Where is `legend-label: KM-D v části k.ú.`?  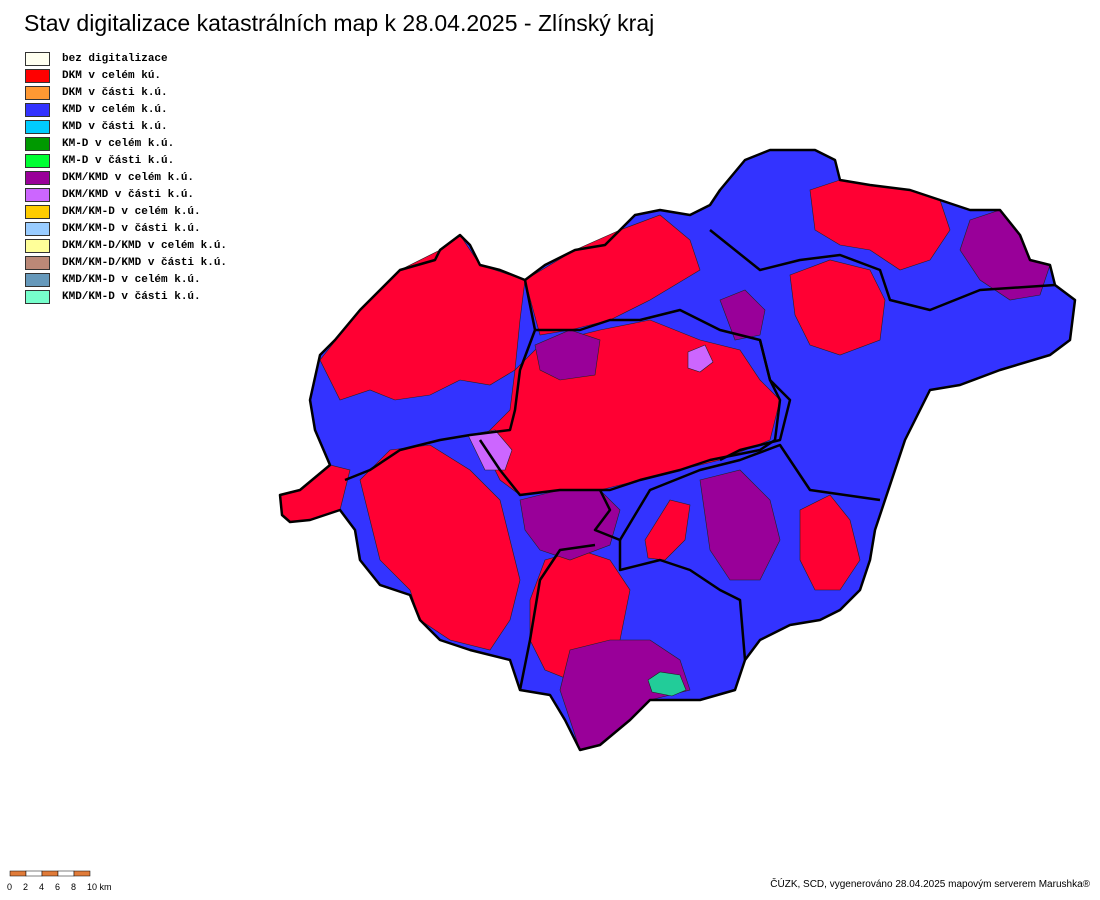
legend-label: KM-D v části k.ú. is located at coordinates (118, 160).